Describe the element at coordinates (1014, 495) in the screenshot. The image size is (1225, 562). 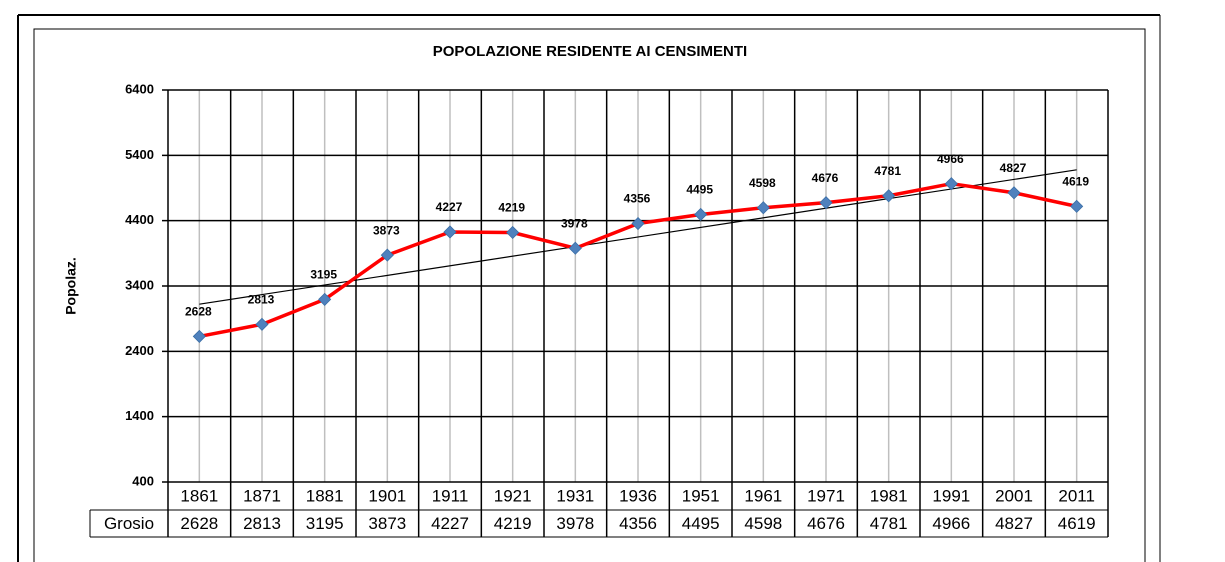
I see `x-tick-label: 2001` at that location.